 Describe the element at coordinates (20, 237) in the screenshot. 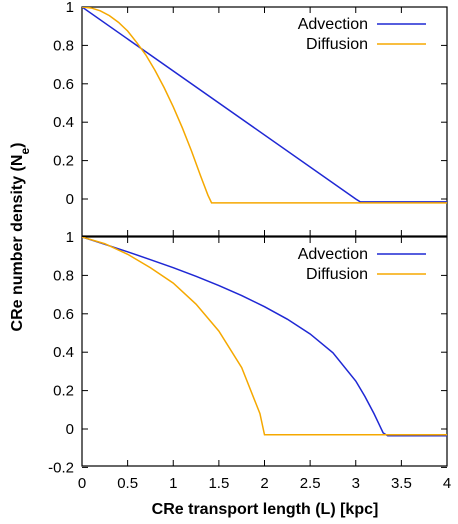

I see `y-axis-label: CRe number density (Ne)` at that location.